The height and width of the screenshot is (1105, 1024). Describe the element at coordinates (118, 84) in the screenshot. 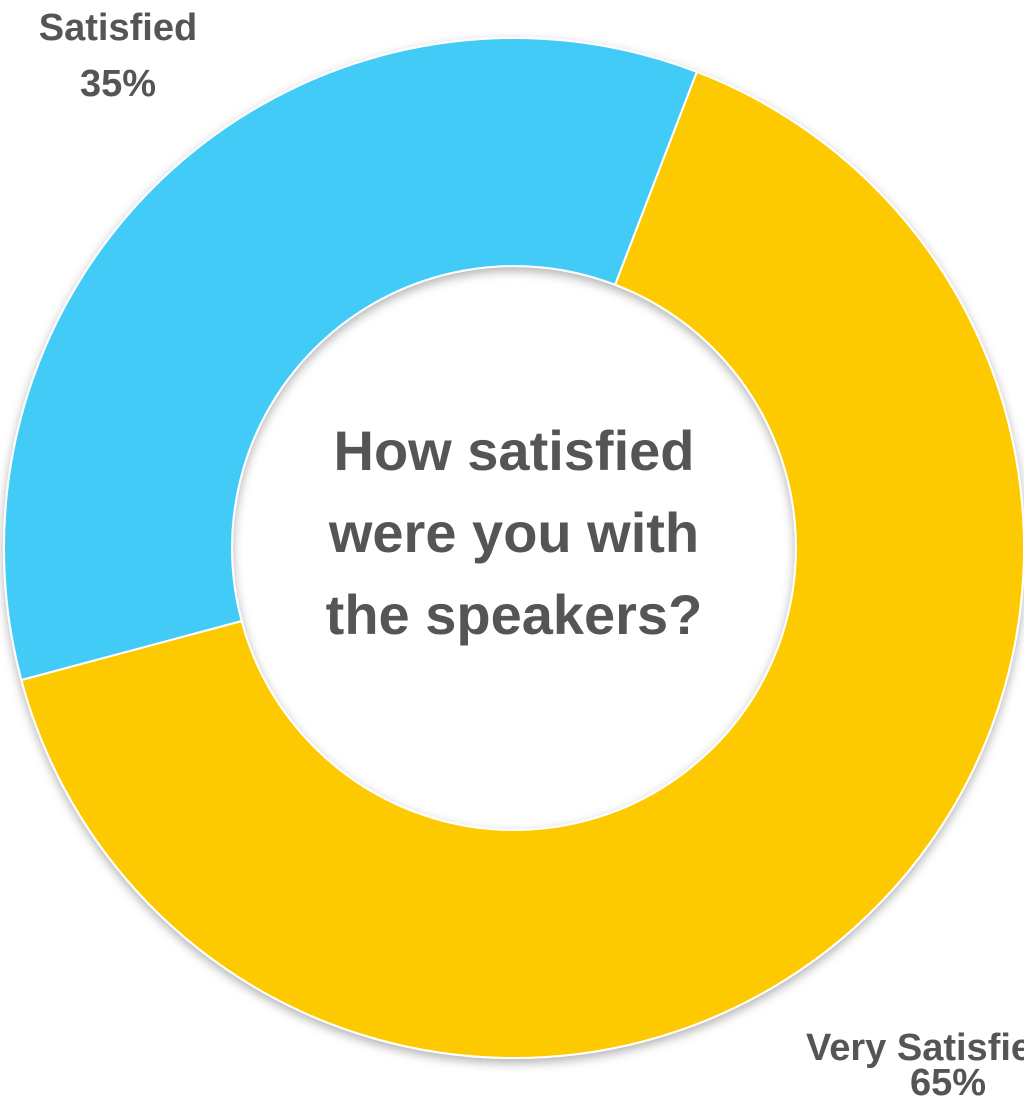

I see `value-label: 35%` at that location.